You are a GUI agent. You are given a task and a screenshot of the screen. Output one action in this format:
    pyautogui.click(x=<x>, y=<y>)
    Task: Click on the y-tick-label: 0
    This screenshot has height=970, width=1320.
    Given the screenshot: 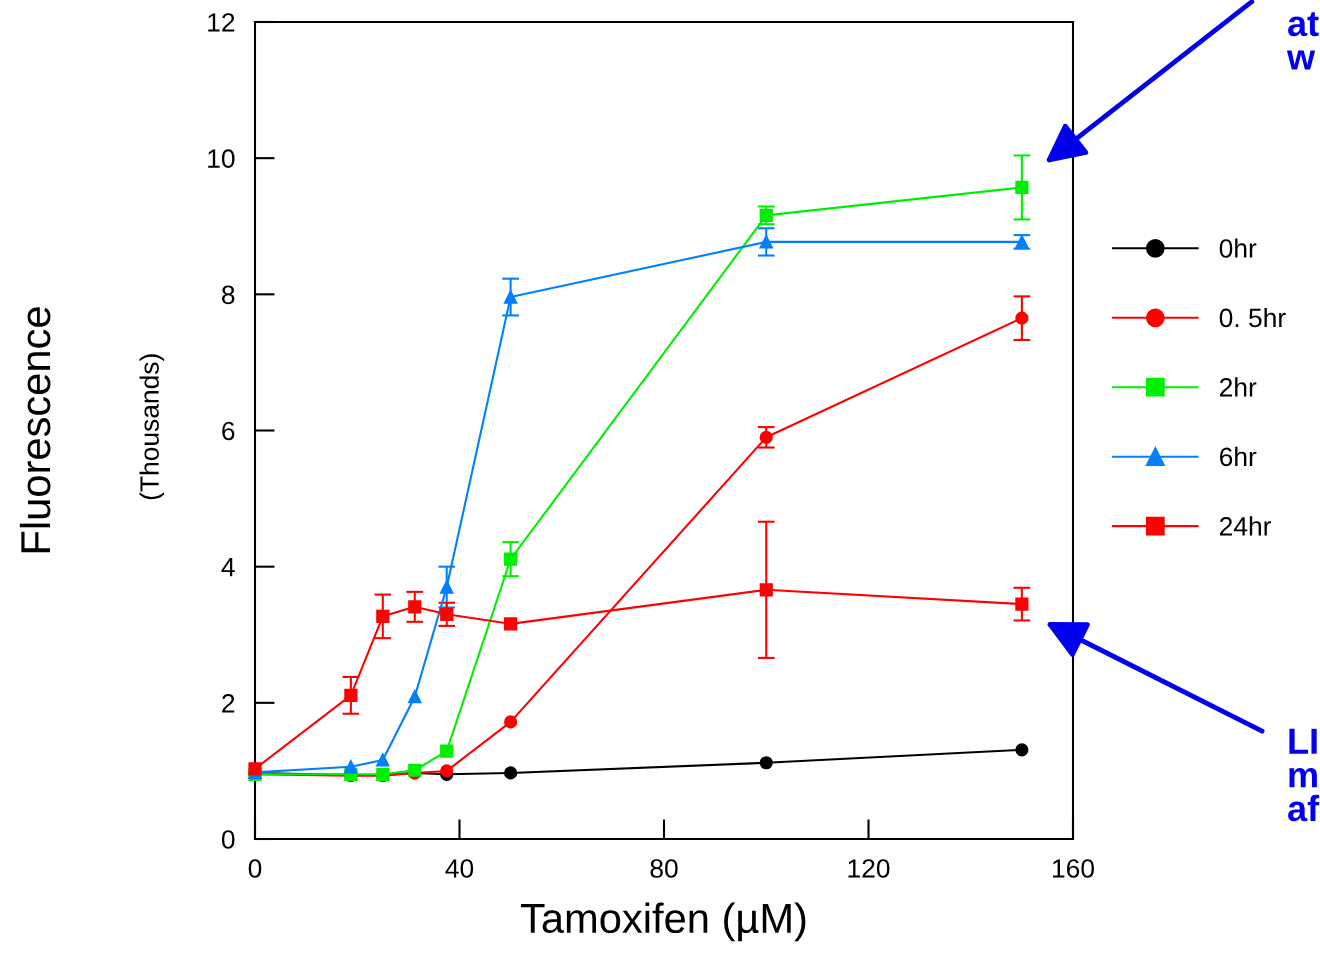 What is the action you would take?
    pyautogui.click(x=228, y=839)
    